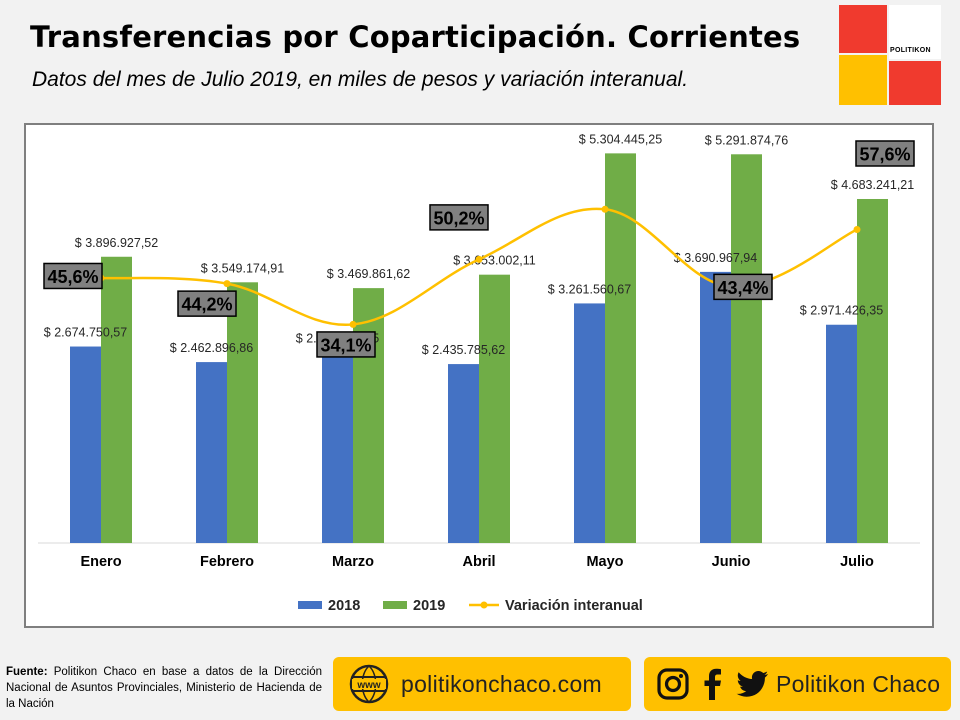 The width and height of the screenshot is (960, 720). I want to click on legend-swatch-2018, so click(310, 605).